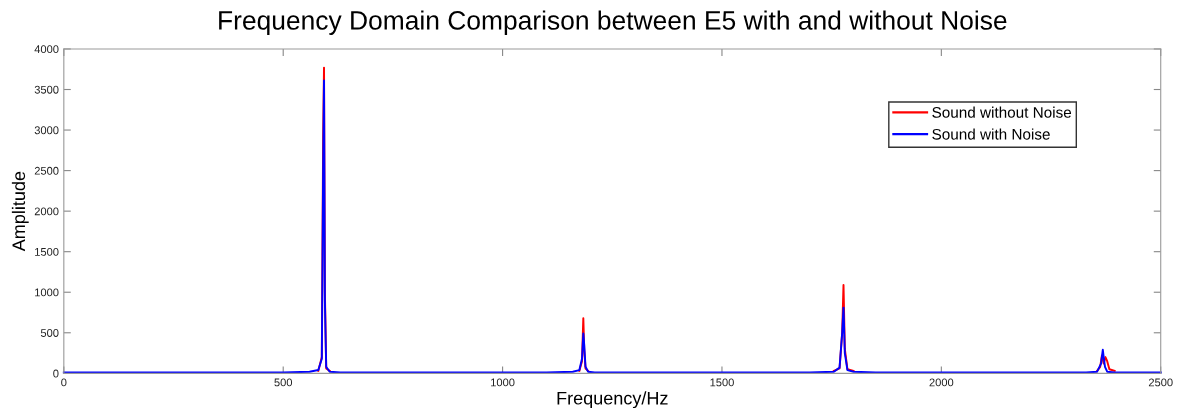 The image size is (1182, 408). What do you see at coordinates (46, 49) in the screenshot?
I see `y-tick-label: 4000` at bounding box center [46, 49].